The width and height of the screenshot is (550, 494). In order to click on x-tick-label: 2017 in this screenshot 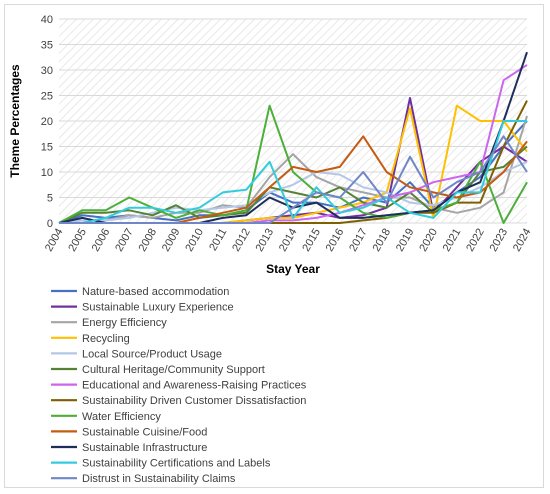, I will do `click(358, 240)`.